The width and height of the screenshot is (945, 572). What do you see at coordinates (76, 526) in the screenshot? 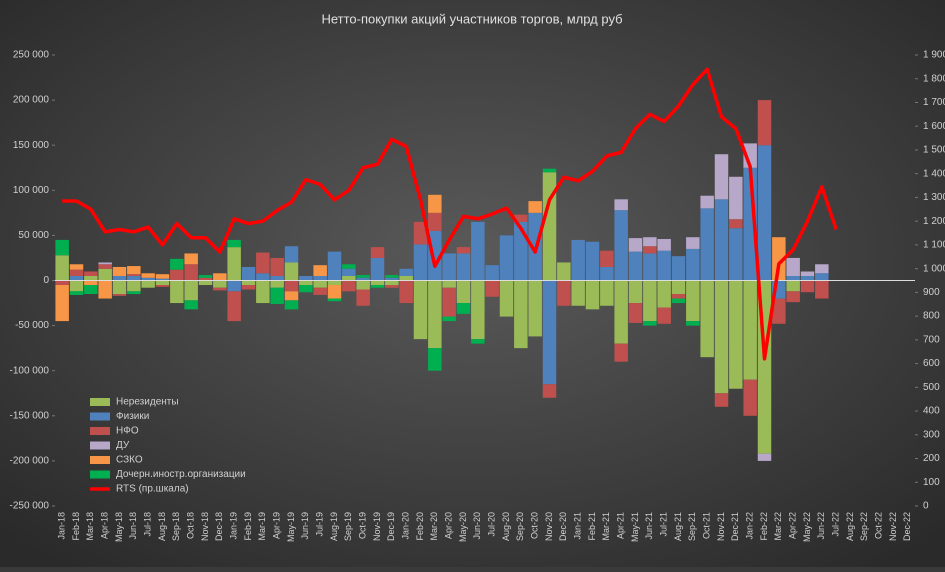
I see `x-tick-label: Feb-18` at bounding box center [76, 526].